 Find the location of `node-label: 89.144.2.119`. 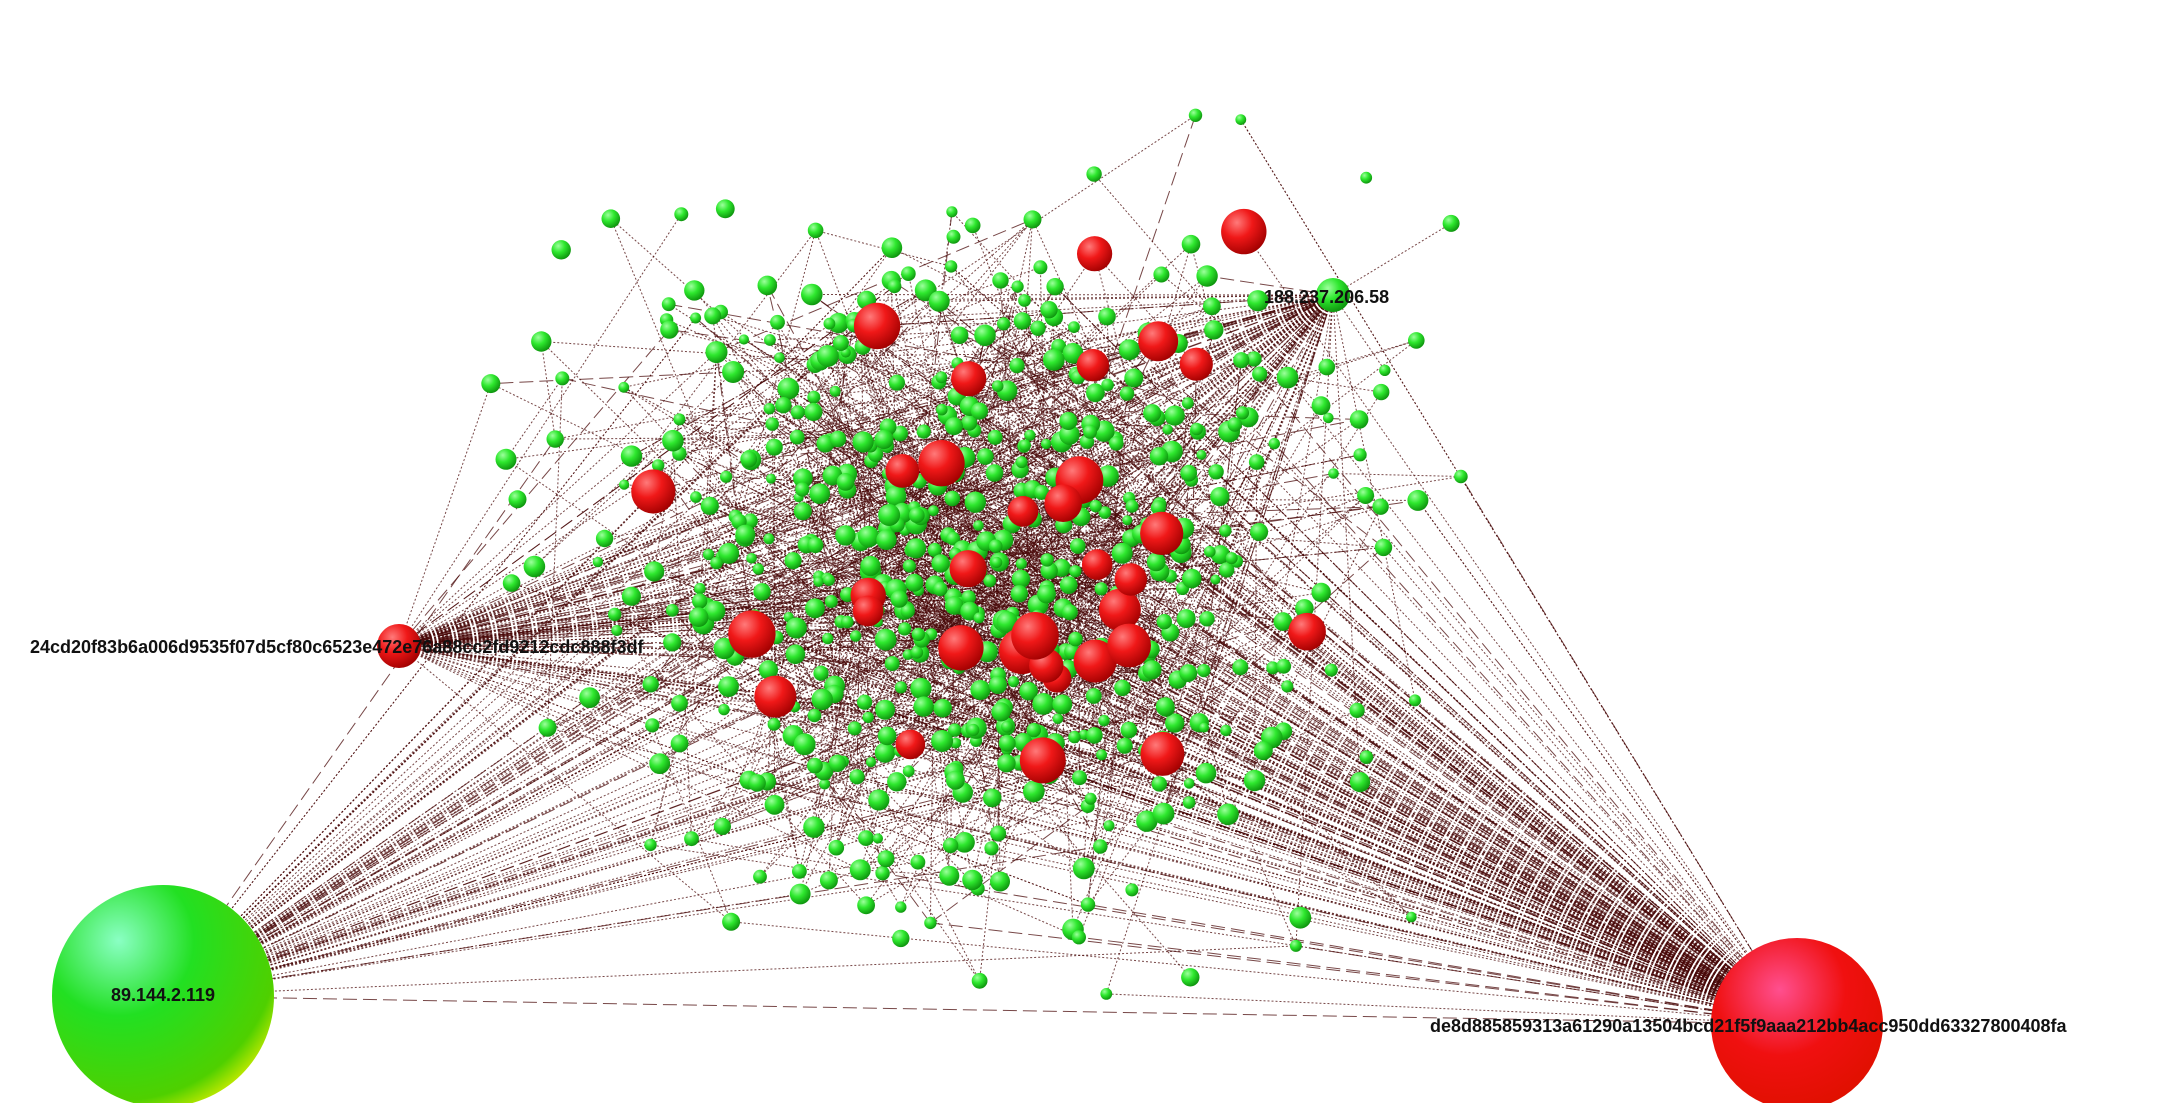

node-label: 89.144.2.119 is located at coordinates (163, 995).